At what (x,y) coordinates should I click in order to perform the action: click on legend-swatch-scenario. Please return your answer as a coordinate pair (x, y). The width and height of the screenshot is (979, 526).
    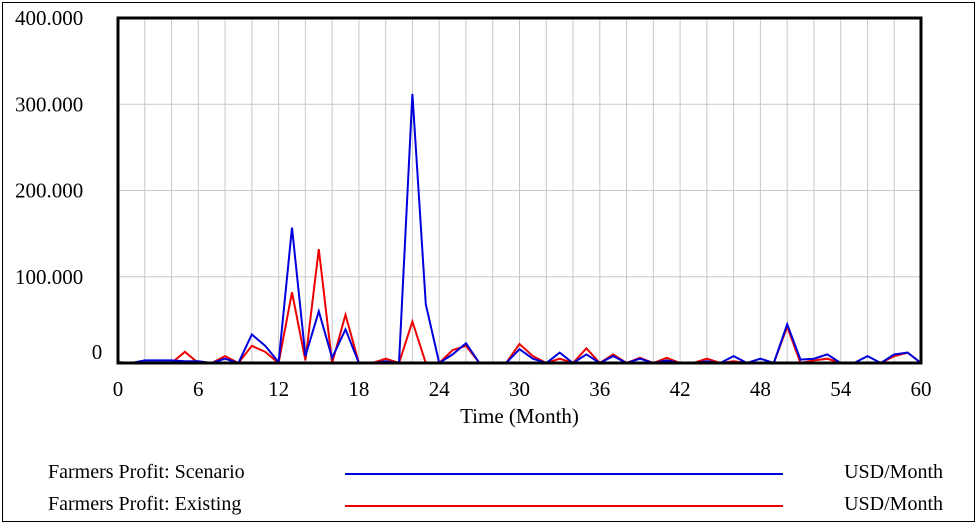
    Looking at the image, I should click on (564, 474).